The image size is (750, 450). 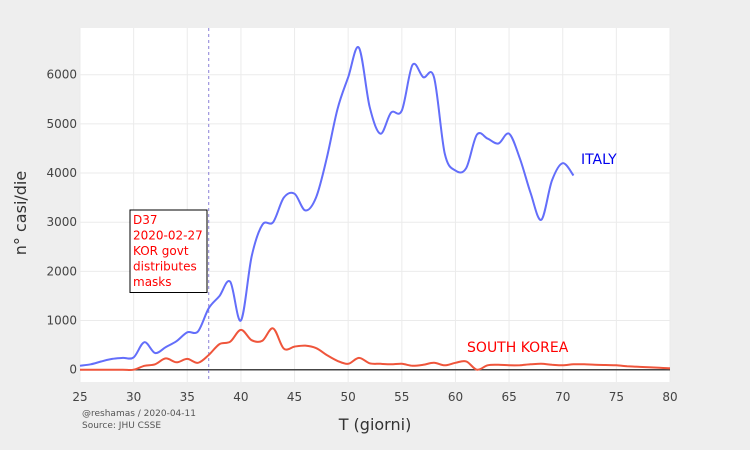 I want to click on annotation-line: distributes, so click(x=165, y=267).